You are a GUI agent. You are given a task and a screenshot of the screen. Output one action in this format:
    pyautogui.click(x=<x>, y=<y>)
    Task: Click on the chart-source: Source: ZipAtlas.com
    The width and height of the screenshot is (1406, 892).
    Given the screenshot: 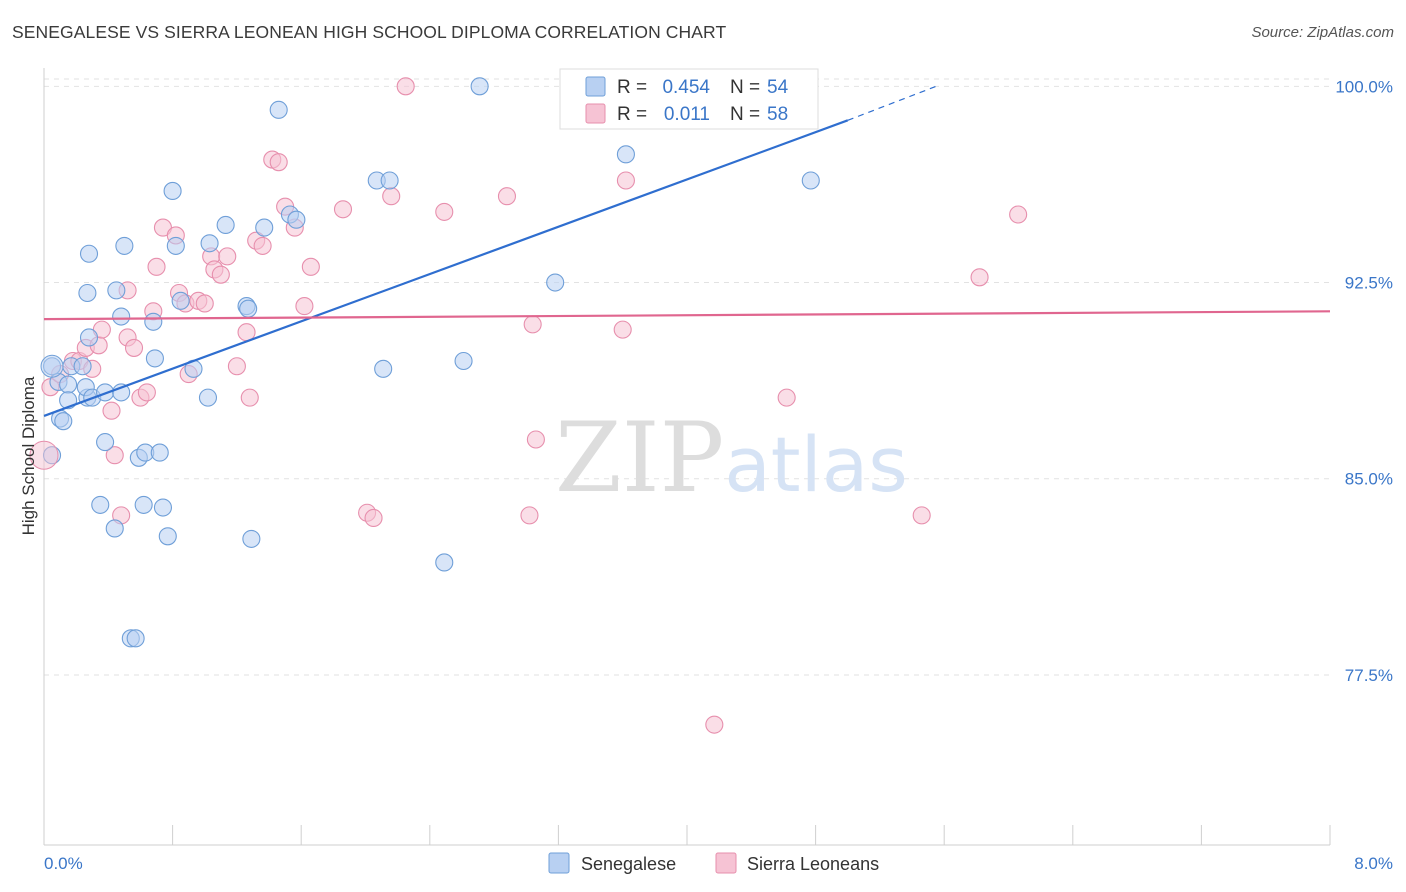 What is the action you would take?
    pyautogui.click(x=1322, y=32)
    